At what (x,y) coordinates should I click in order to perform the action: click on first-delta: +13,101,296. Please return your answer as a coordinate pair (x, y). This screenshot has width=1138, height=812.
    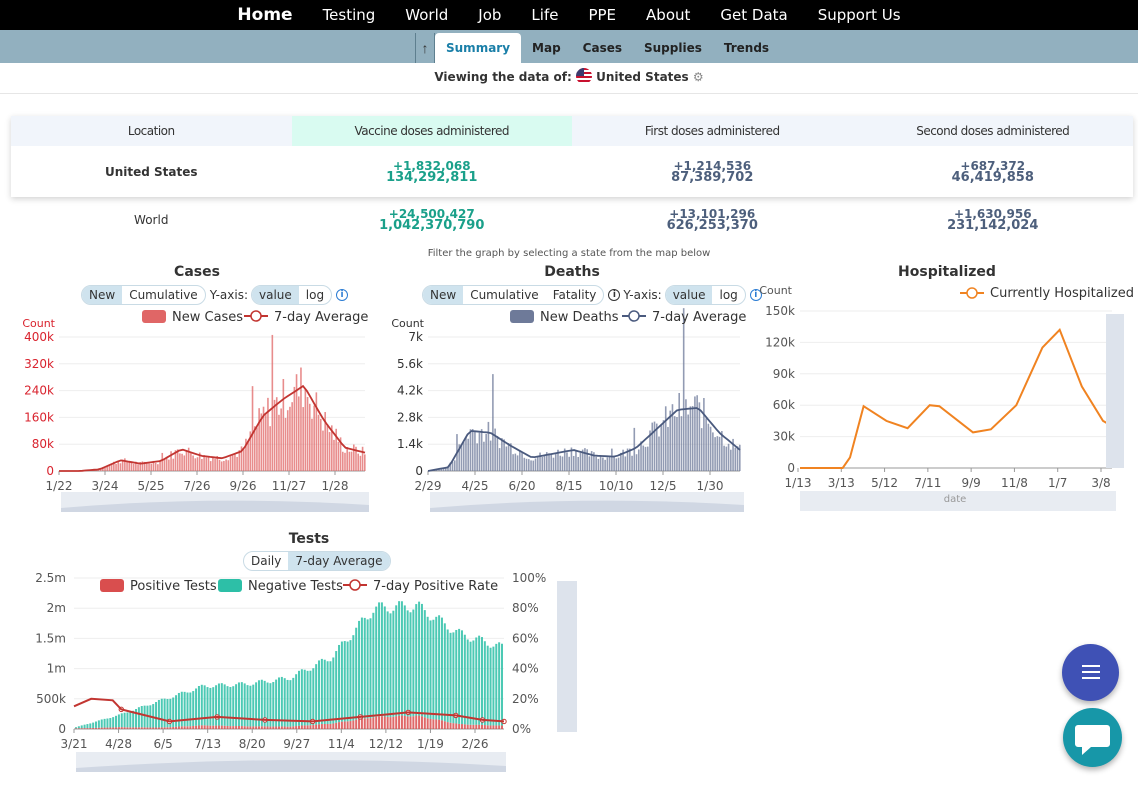
    Looking at the image, I should click on (712, 214).